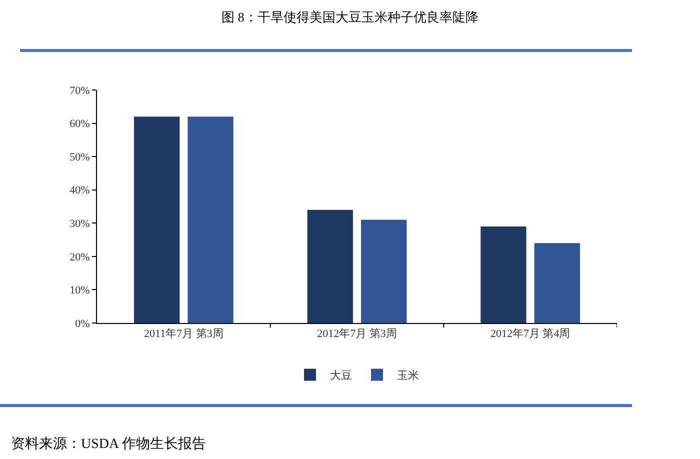 The width and height of the screenshot is (700, 459). Describe the element at coordinates (80, 257) in the screenshot. I see `y-tick-label: 20%` at that location.